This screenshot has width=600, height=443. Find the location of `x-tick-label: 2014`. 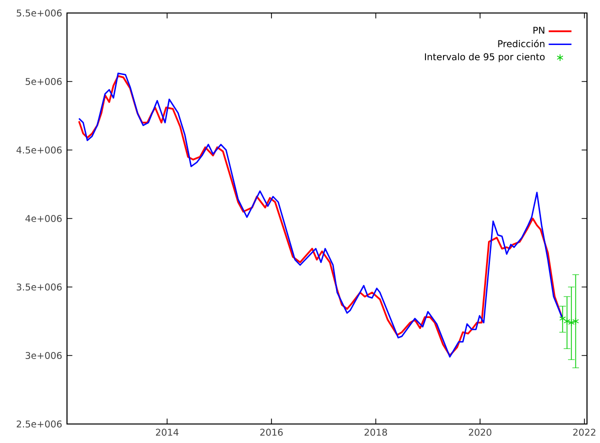

x-tick-label: 2014 is located at coordinates (167, 432).